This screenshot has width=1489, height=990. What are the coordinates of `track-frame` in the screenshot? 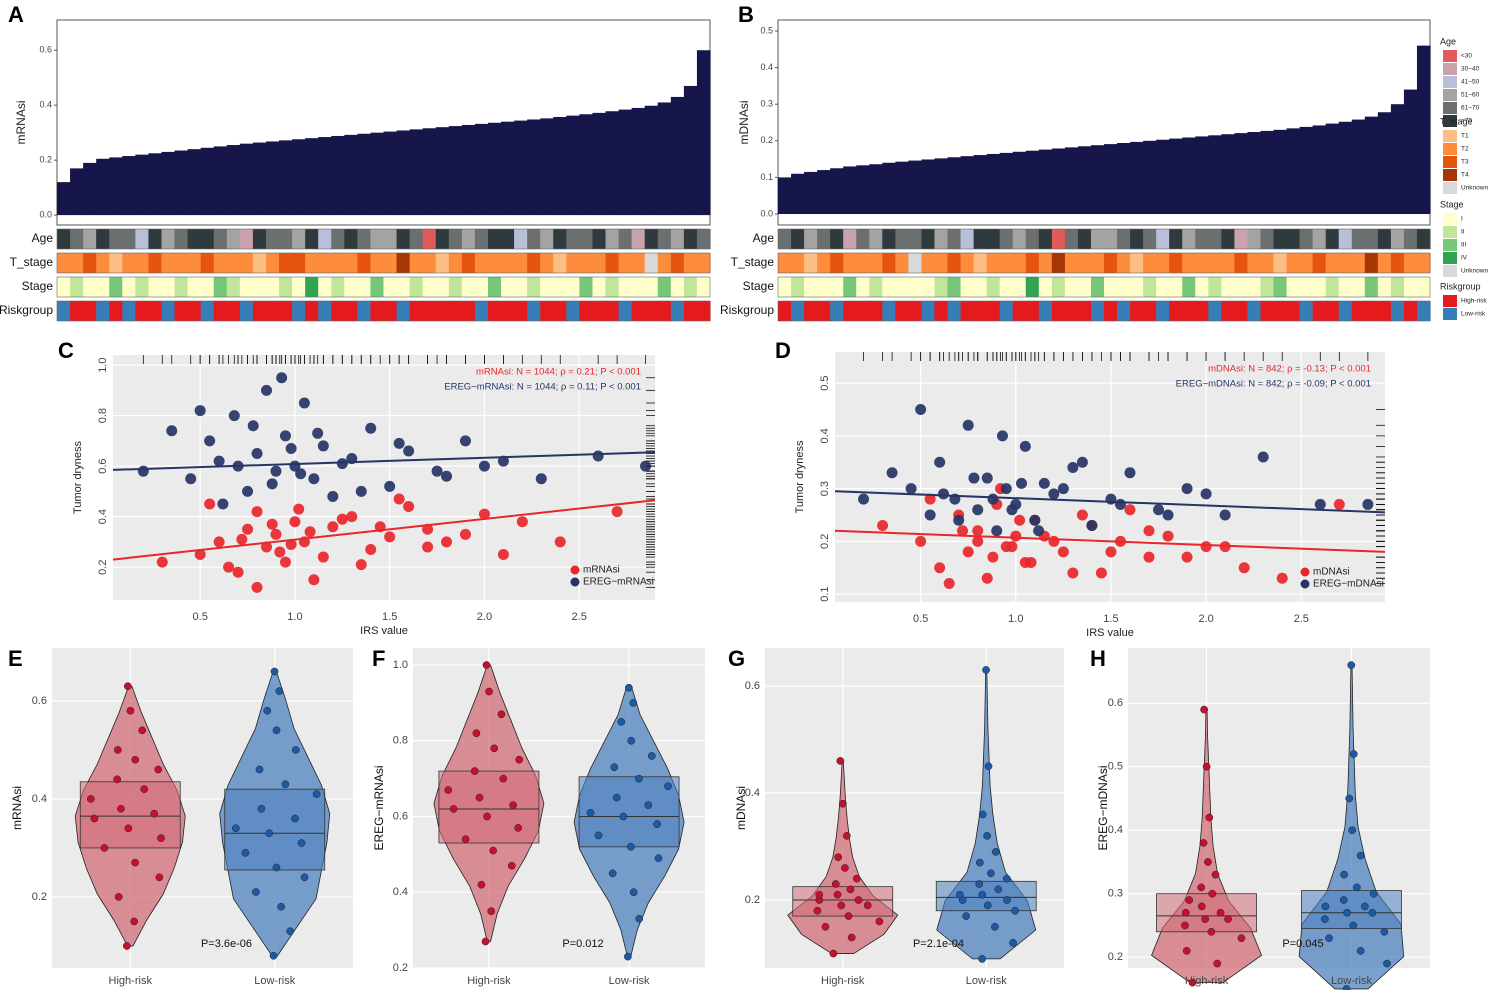 It's located at (383, 239).